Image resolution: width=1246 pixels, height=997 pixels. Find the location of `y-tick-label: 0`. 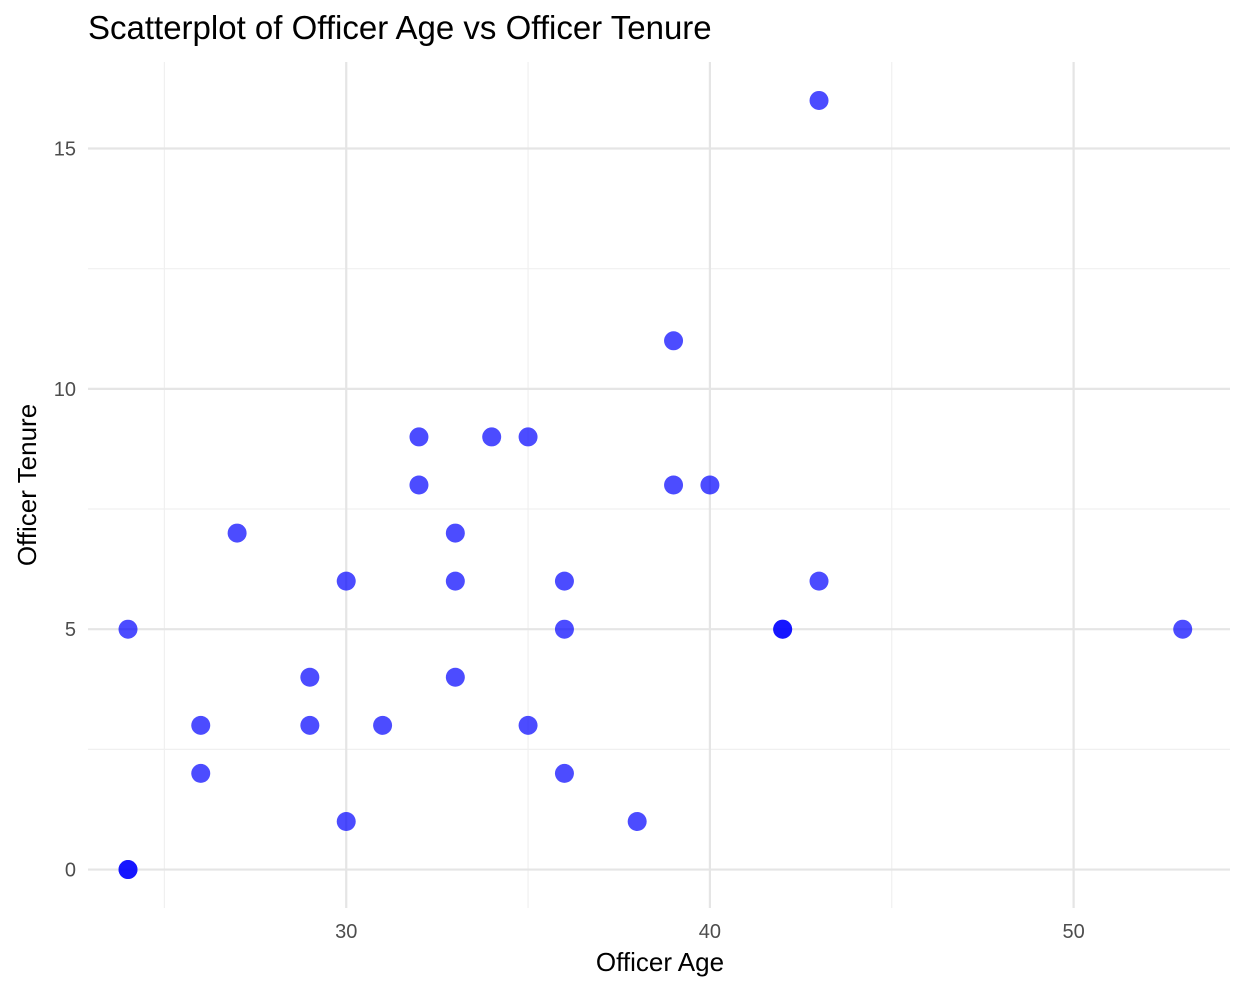

y-tick-label: 0 is located at coordinates (70, 871).